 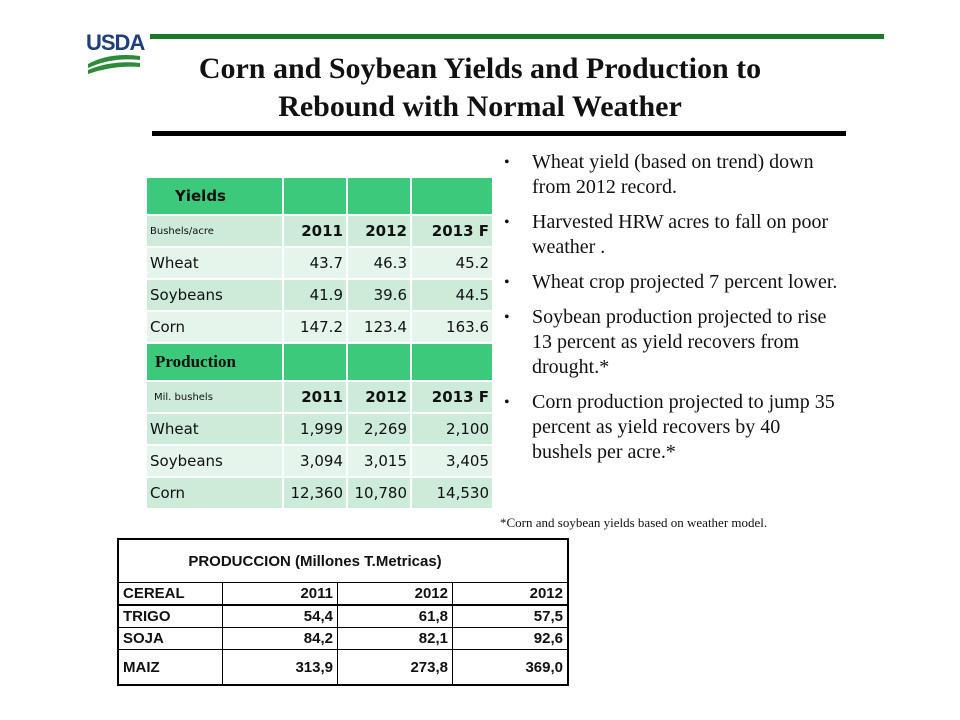 I want to click on usda-logo-swoosh-icon, so click(x=114, y=64).